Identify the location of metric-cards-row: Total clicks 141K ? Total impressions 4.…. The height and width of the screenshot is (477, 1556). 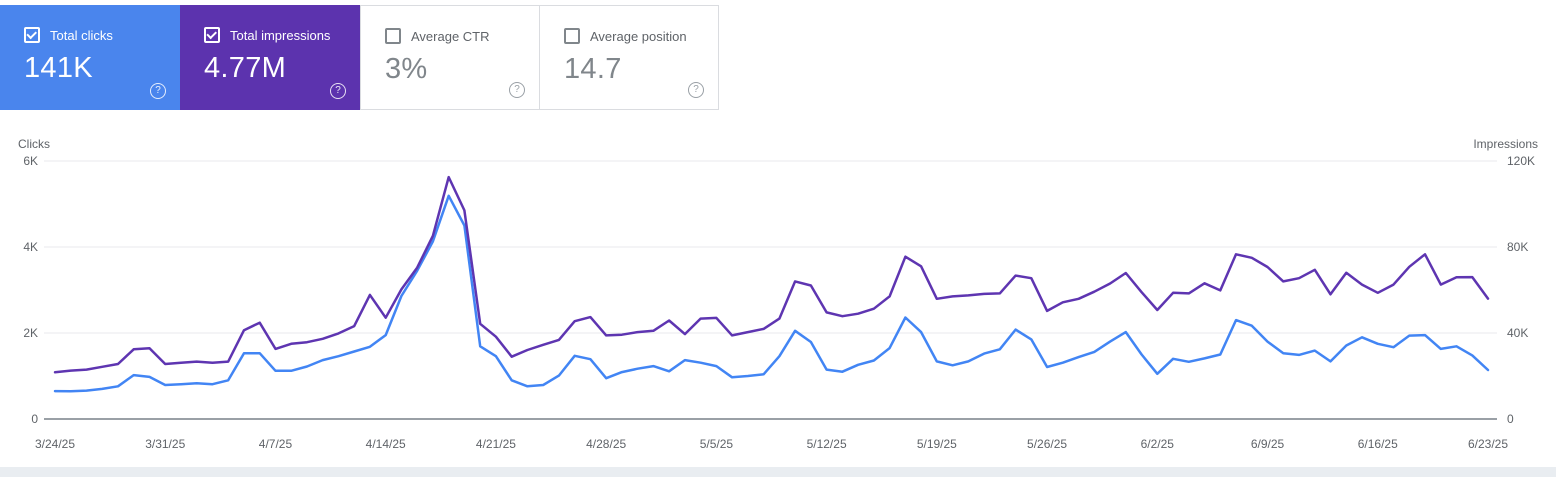
(359, 57).